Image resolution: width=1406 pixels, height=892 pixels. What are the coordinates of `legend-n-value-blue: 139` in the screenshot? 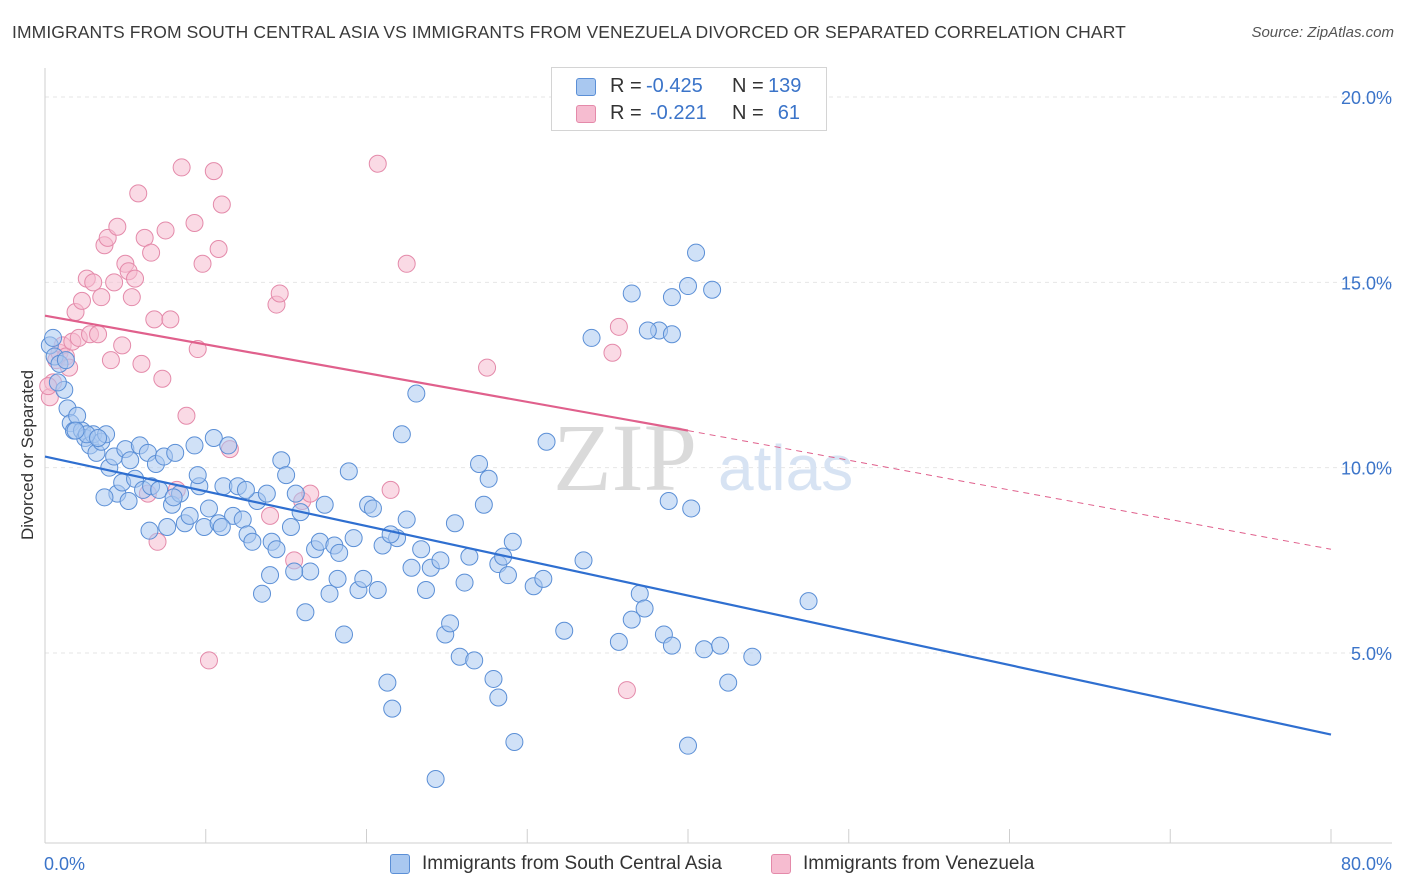 It's located at (785, 86).